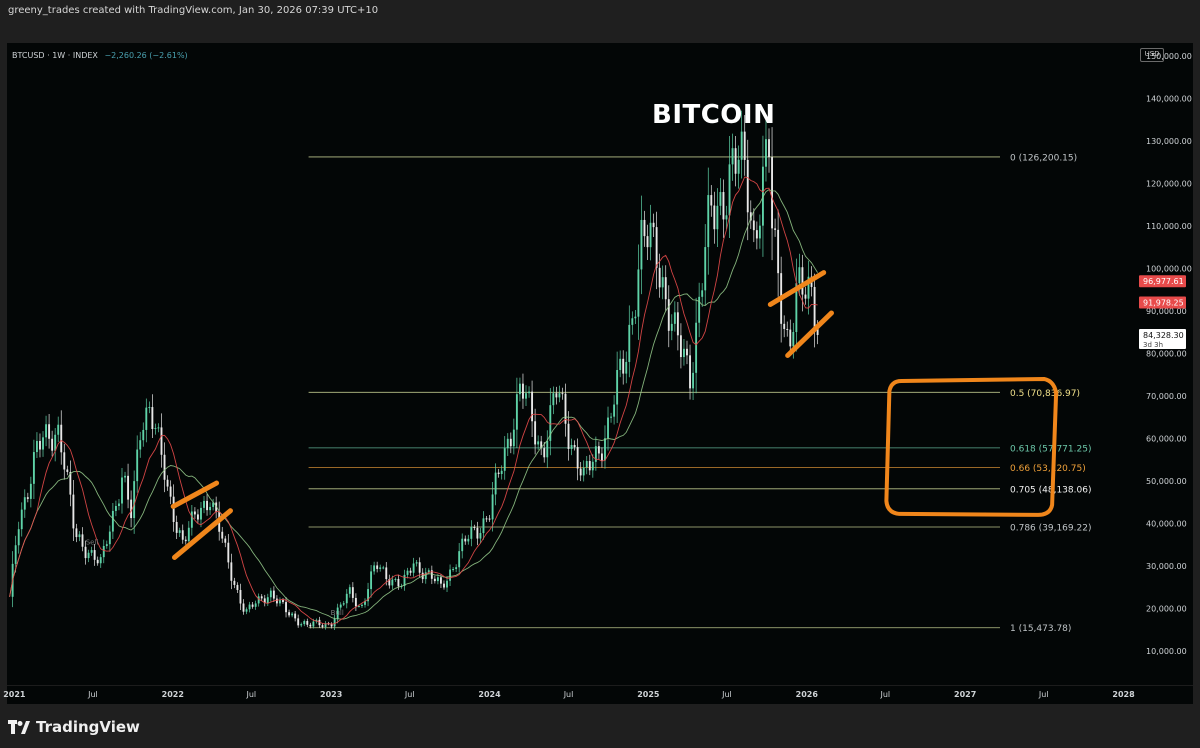  Describe the element at coordinates (568, 694) in the screenshot. I see `x-tick-label: Jul` at that location.